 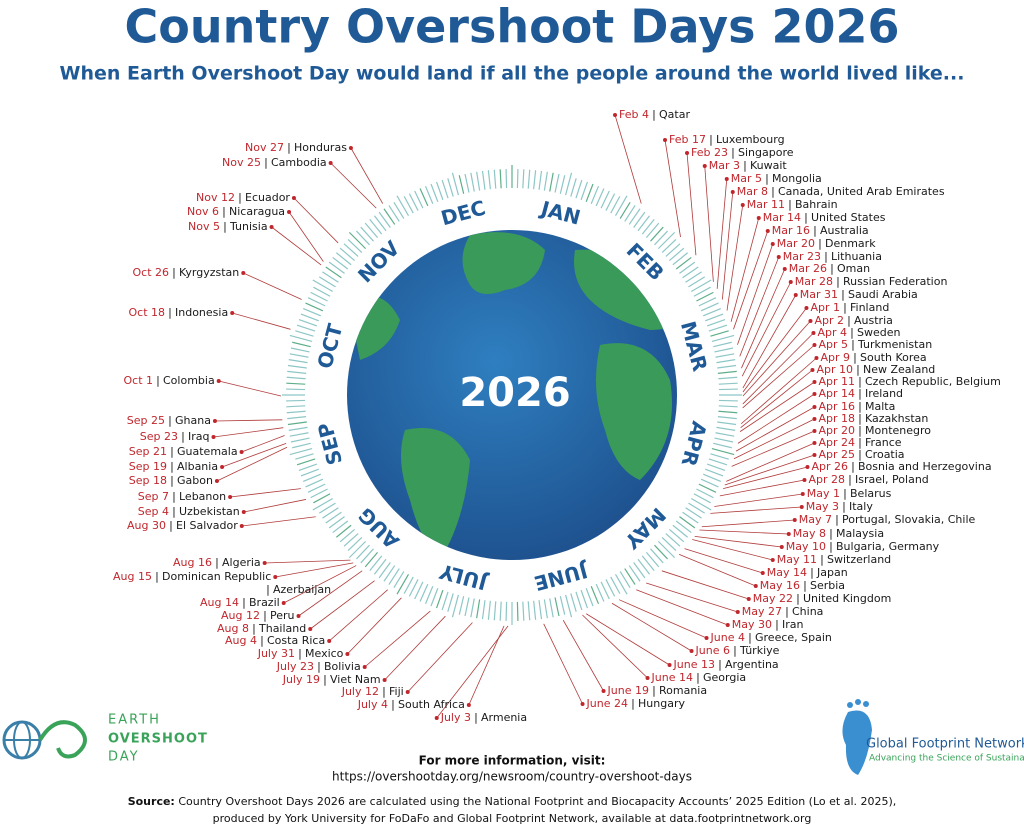 What do you see at coordinates (727, 637) in the screenshot?
I see `entry-date: June 4` at bounding box center [727, 637].